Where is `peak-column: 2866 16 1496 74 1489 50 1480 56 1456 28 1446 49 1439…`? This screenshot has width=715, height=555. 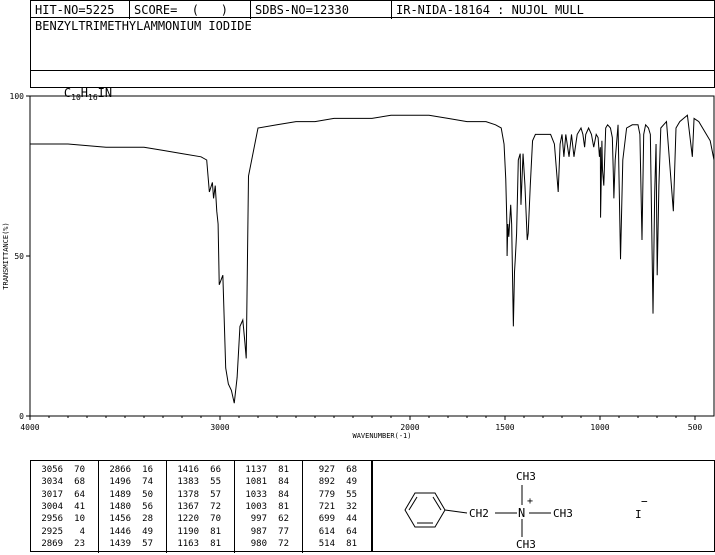
peak-column: 2866 16 1496 74 1489 50 1480 56 1456 28 1446 49 1439… is located at coordinates (133, 507).